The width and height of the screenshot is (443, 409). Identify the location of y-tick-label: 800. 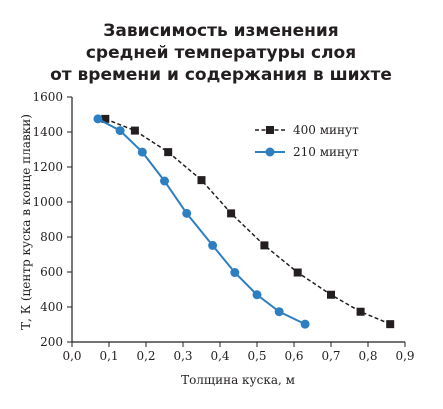
(51, 237).